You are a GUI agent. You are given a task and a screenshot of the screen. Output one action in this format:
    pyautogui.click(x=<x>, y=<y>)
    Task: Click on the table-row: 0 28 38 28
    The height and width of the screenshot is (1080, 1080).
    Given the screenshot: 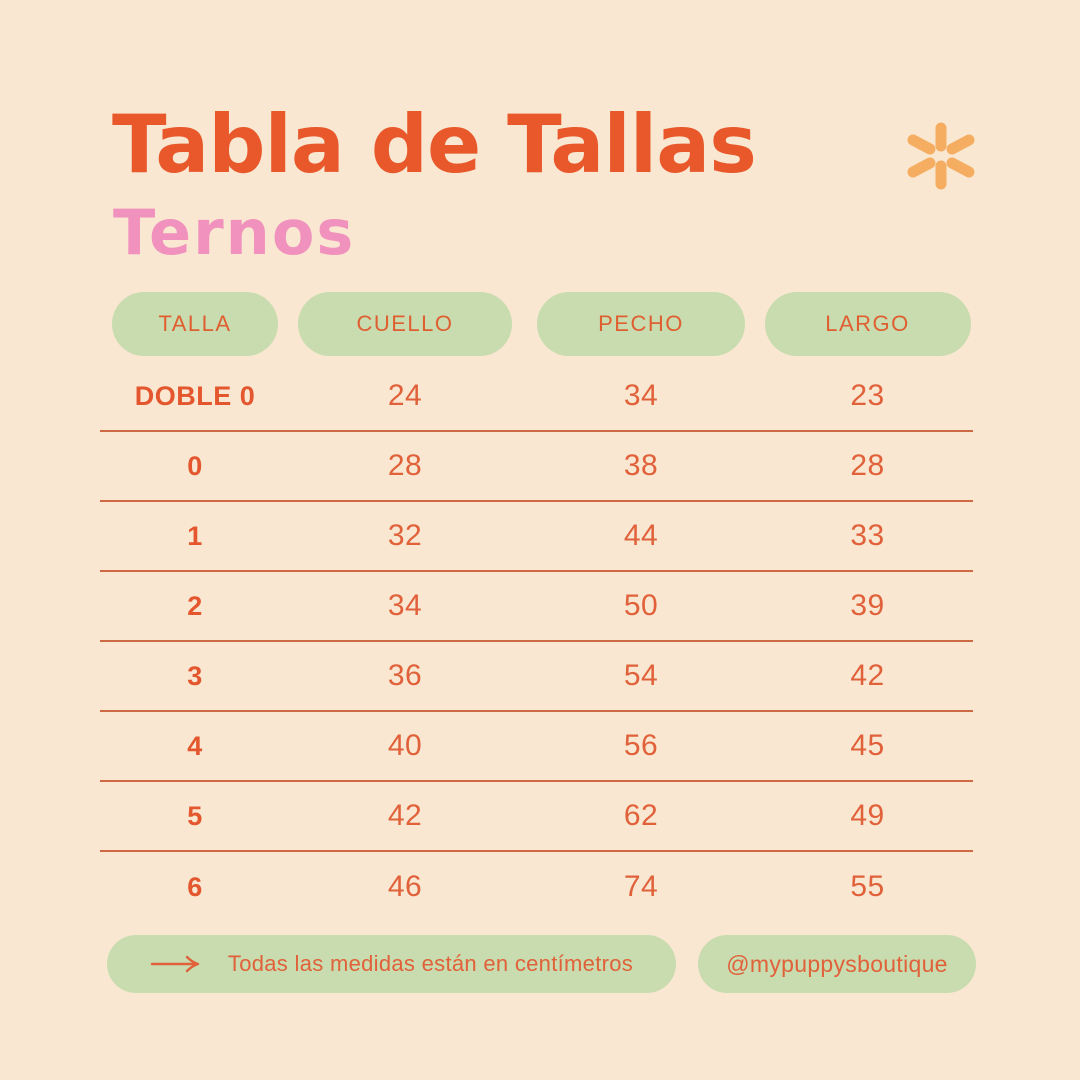 What is the action you would take?
    pyautogui.click(x=536, y=467)
    